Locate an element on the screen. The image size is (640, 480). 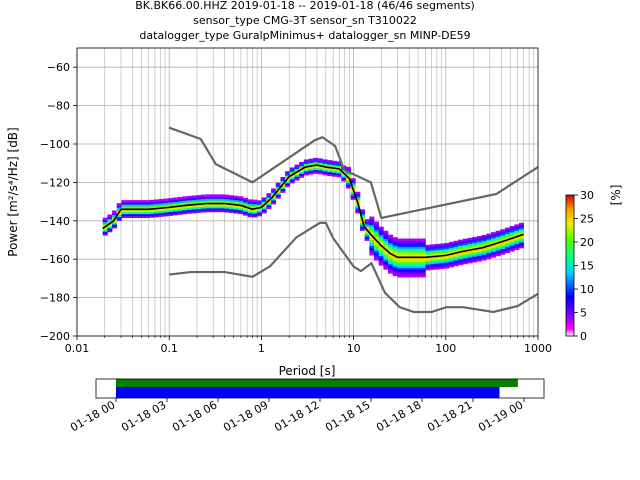
y-tick-label: −160 is located at coordinates (55, 259).